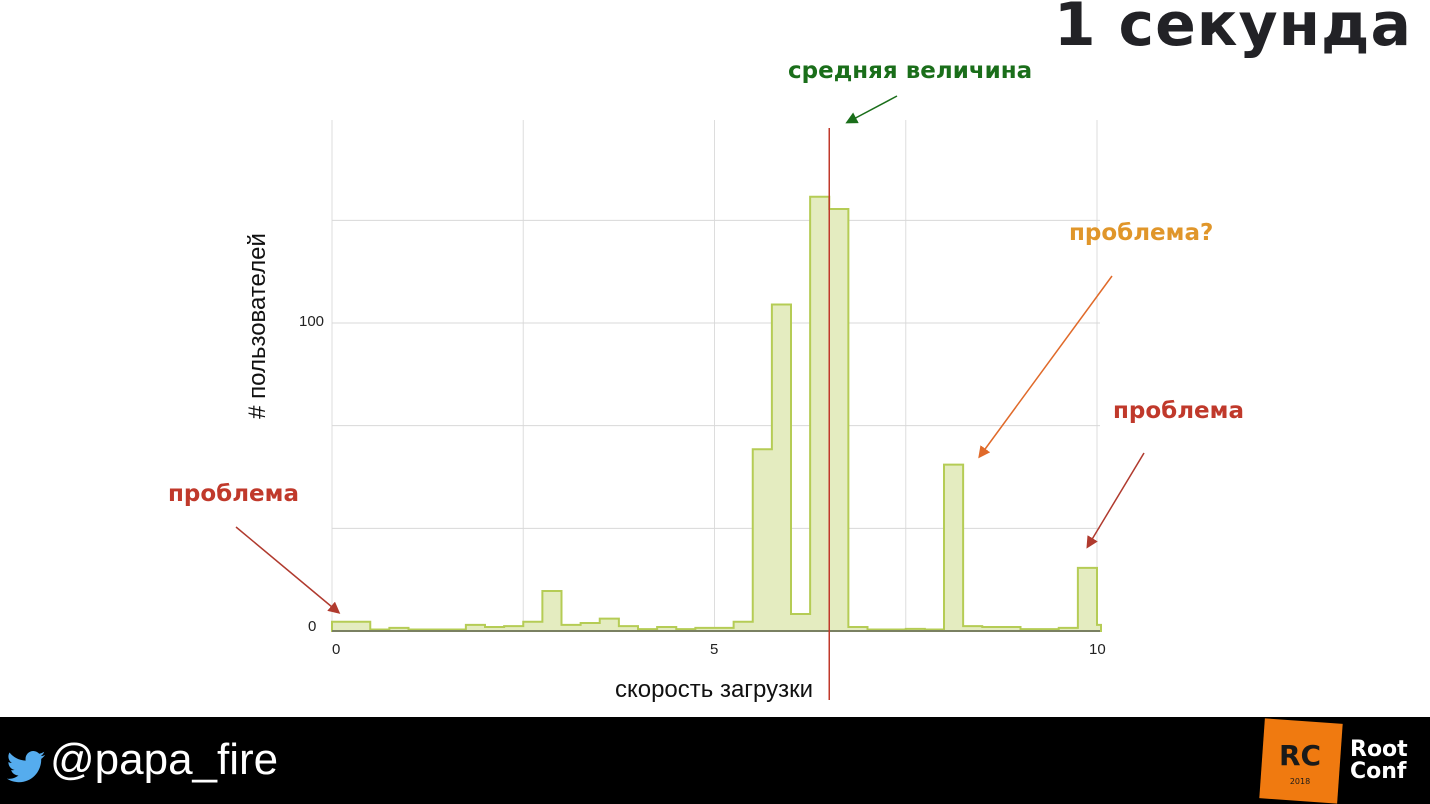 The width and height of the screenshot is (1430, 804). Describe the element at coordinates (1178, 411) in the screenshot. I see `problem-right-annotation: проблема` at that location.